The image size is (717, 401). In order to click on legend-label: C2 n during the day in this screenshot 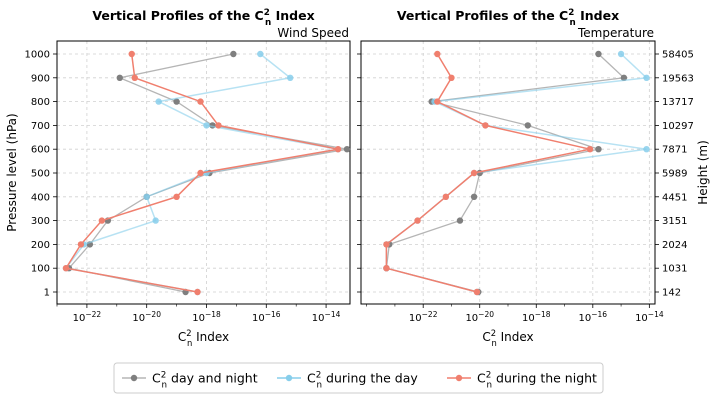, I will do `click(362, 381)`.